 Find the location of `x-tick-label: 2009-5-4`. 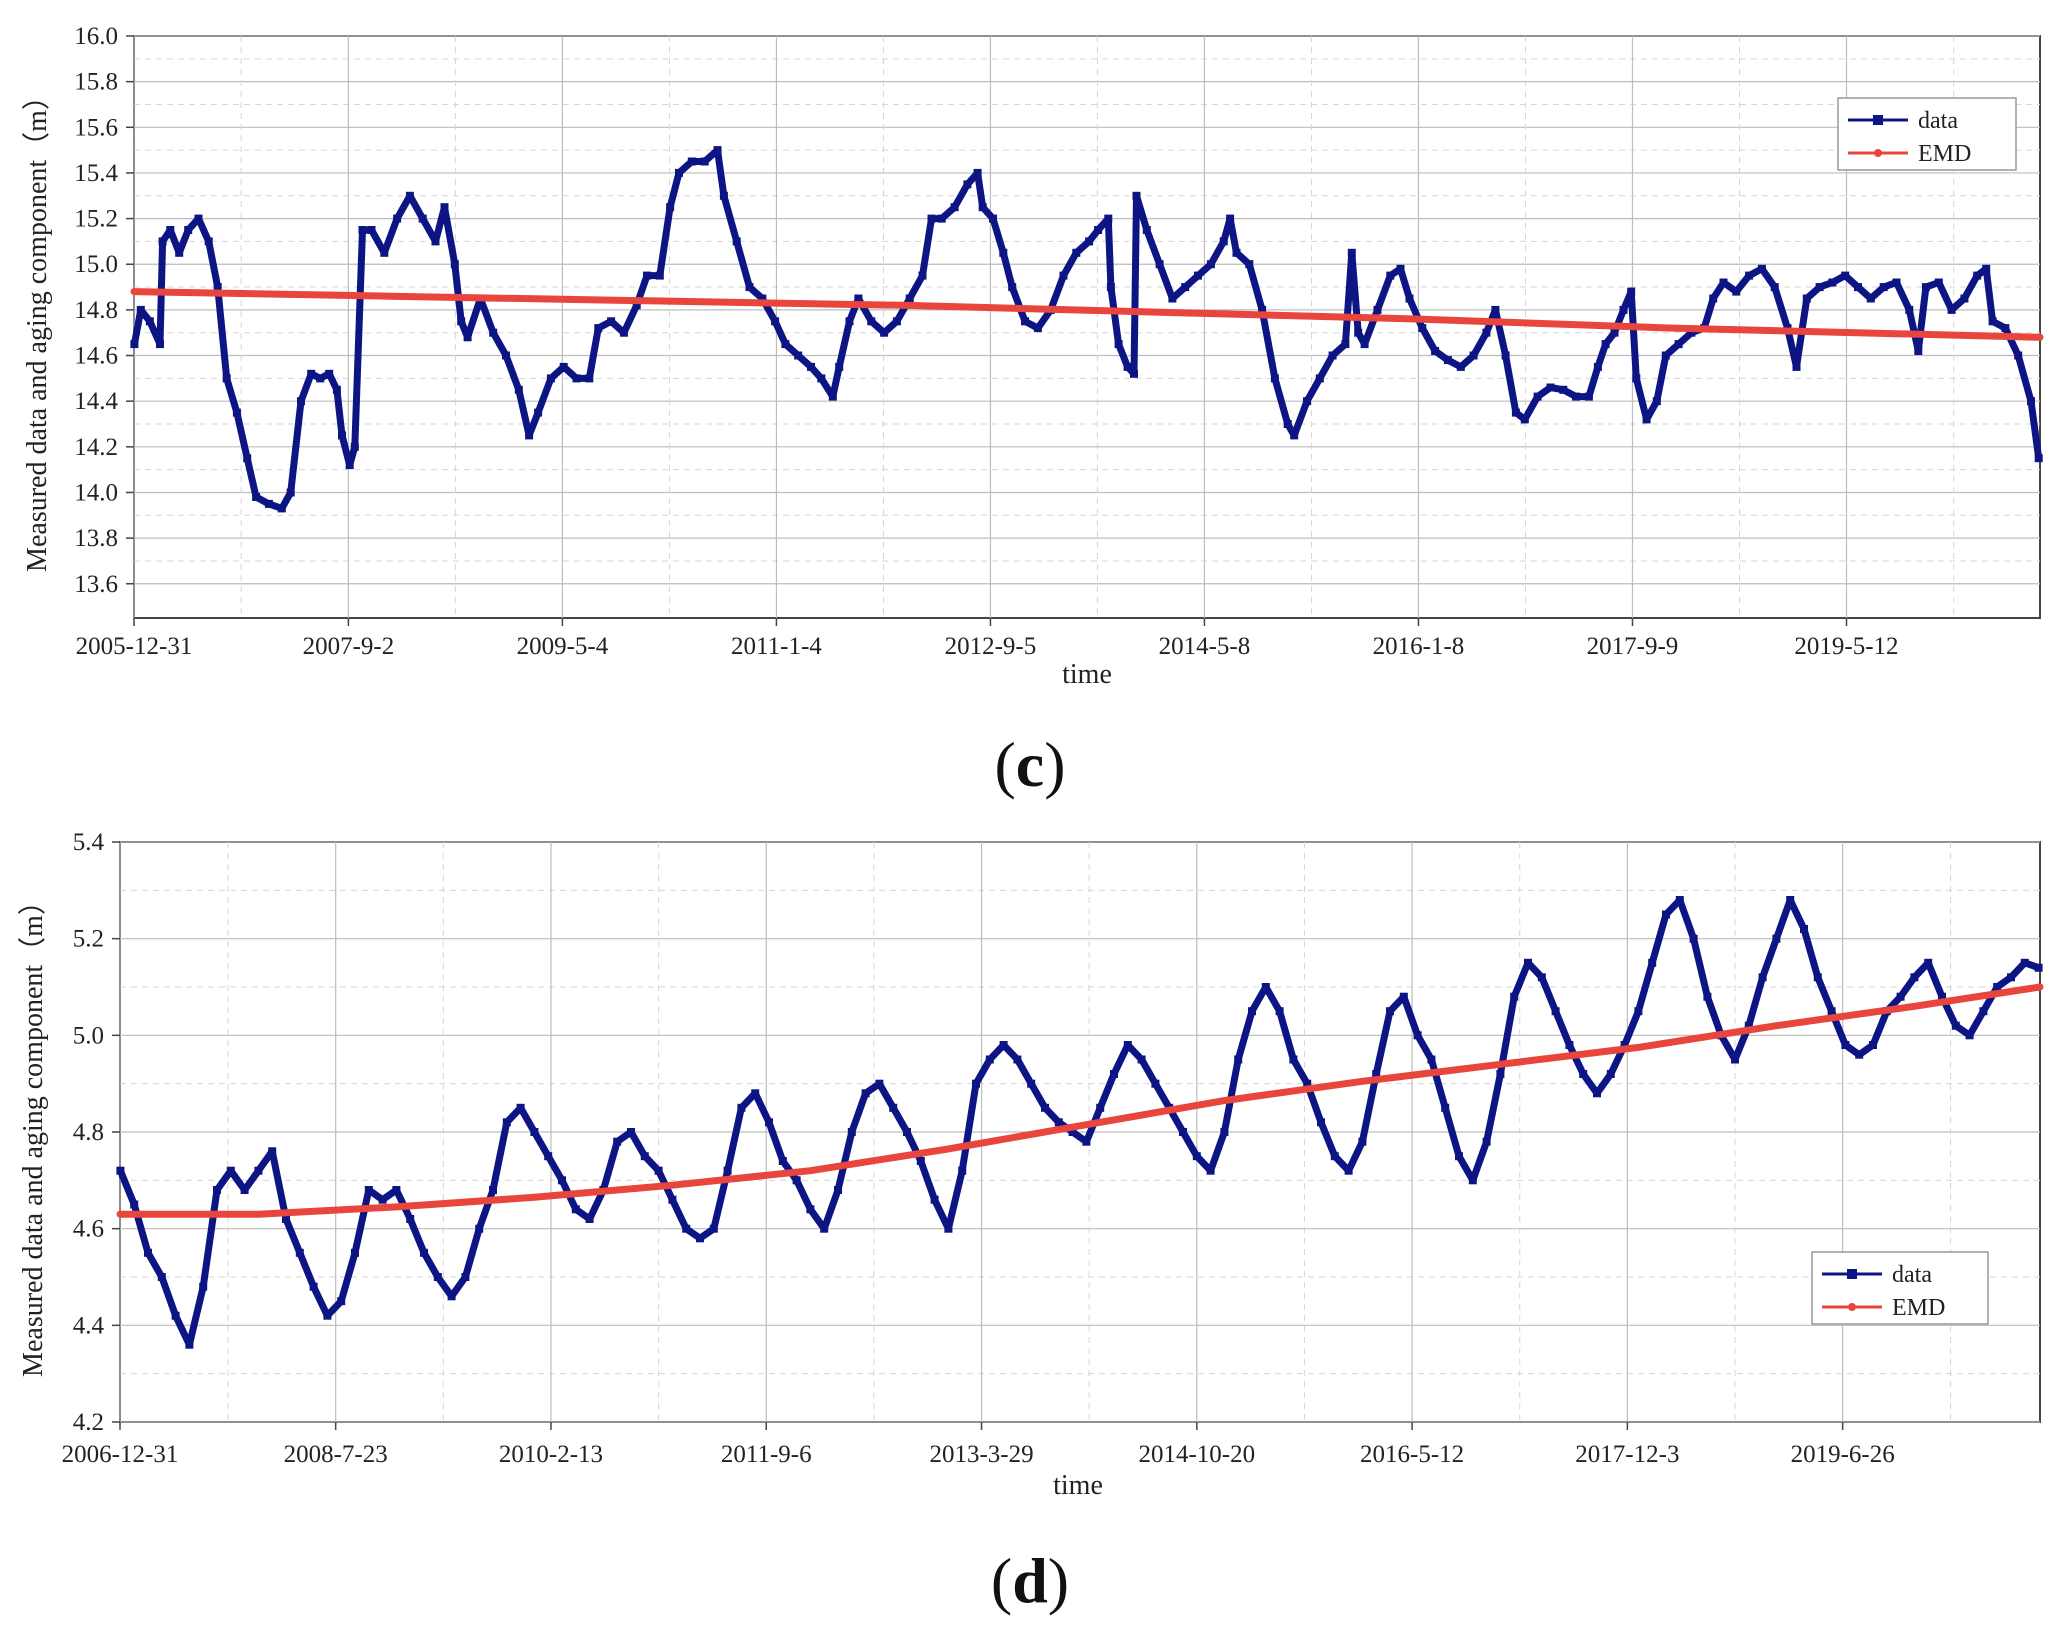

x-tick-label: 2009-5-4 is located at coordinates (563, 646).